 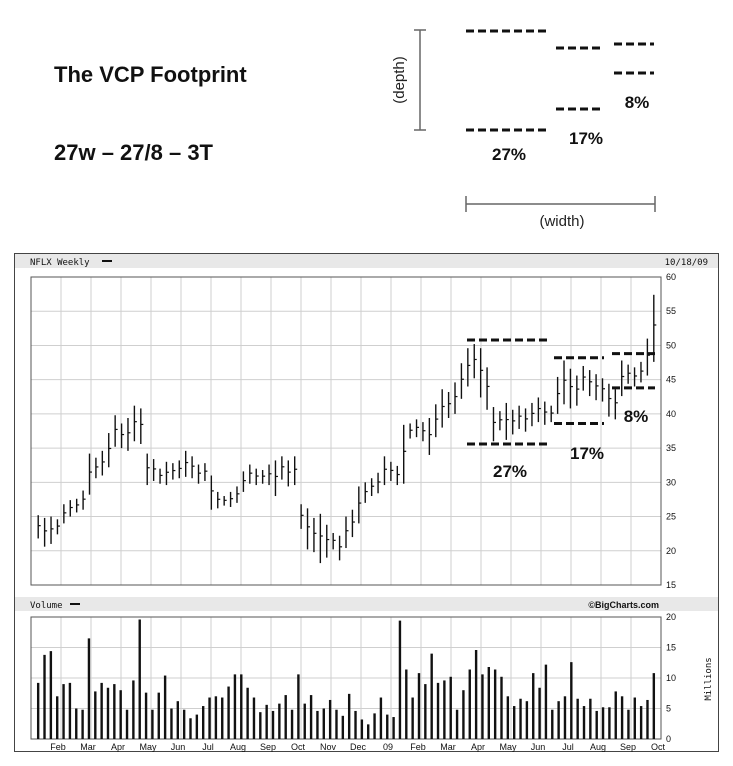 I want to click on price-tick-label: 55, so click(x=671, y=311).